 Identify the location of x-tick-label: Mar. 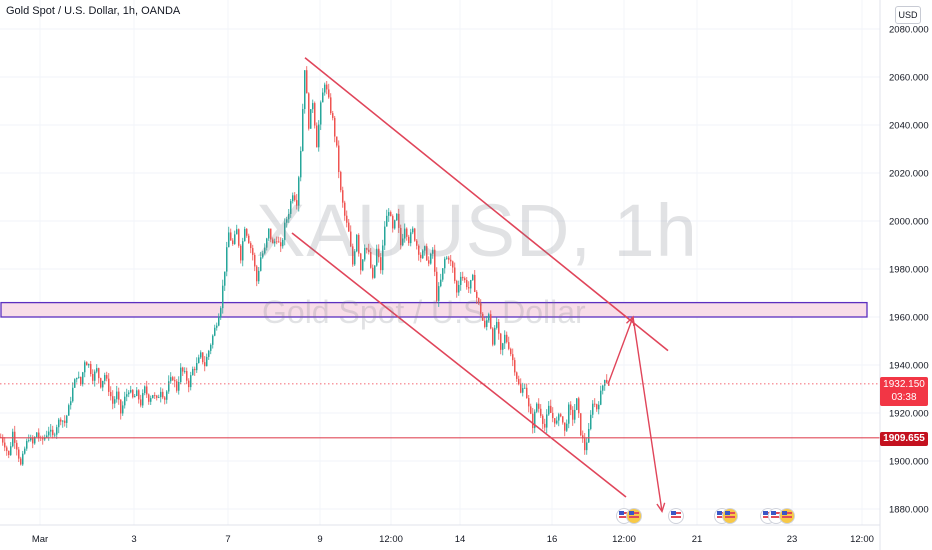
(40, 539).